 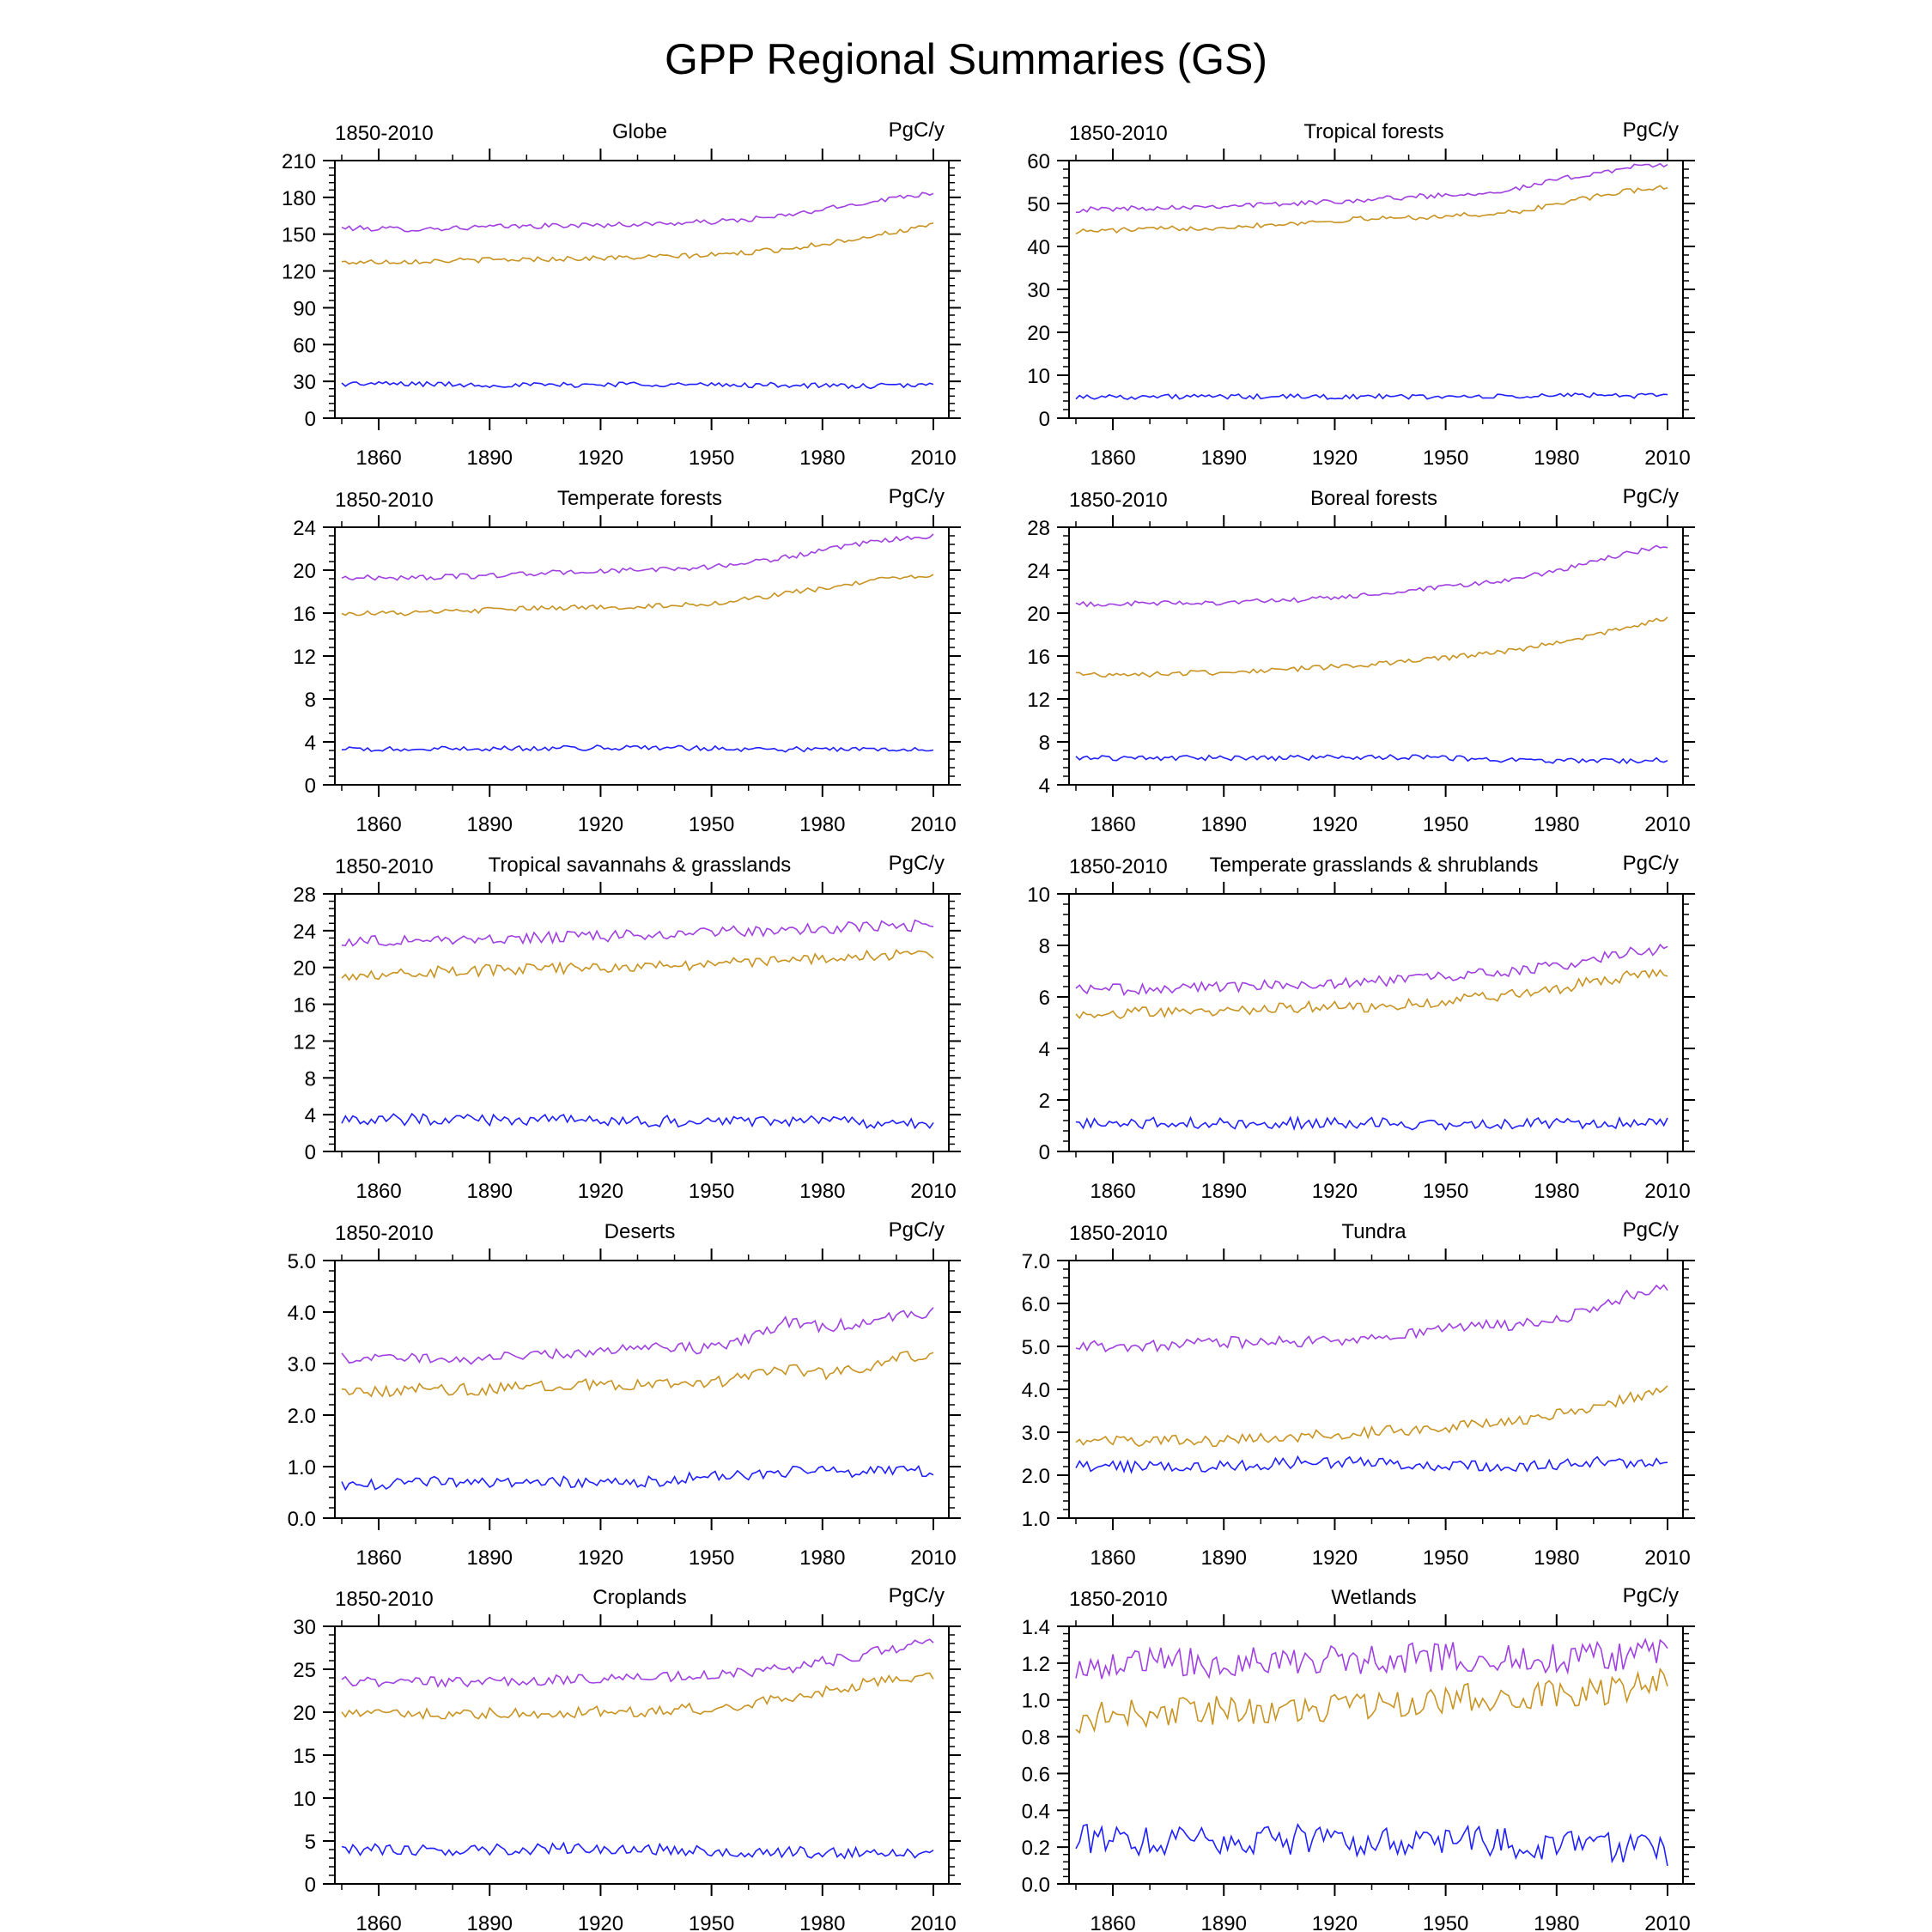 I want to click on y-tick-label: 24, so click(x=1038, y=572).